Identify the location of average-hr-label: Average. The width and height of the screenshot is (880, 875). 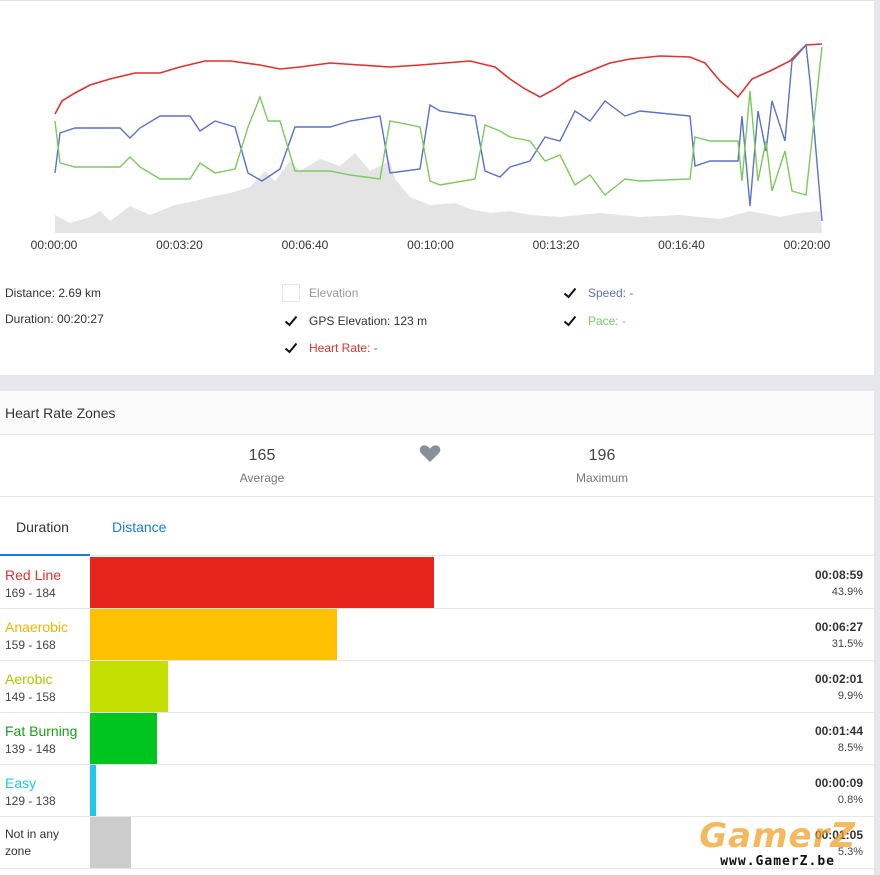
(262, 478).